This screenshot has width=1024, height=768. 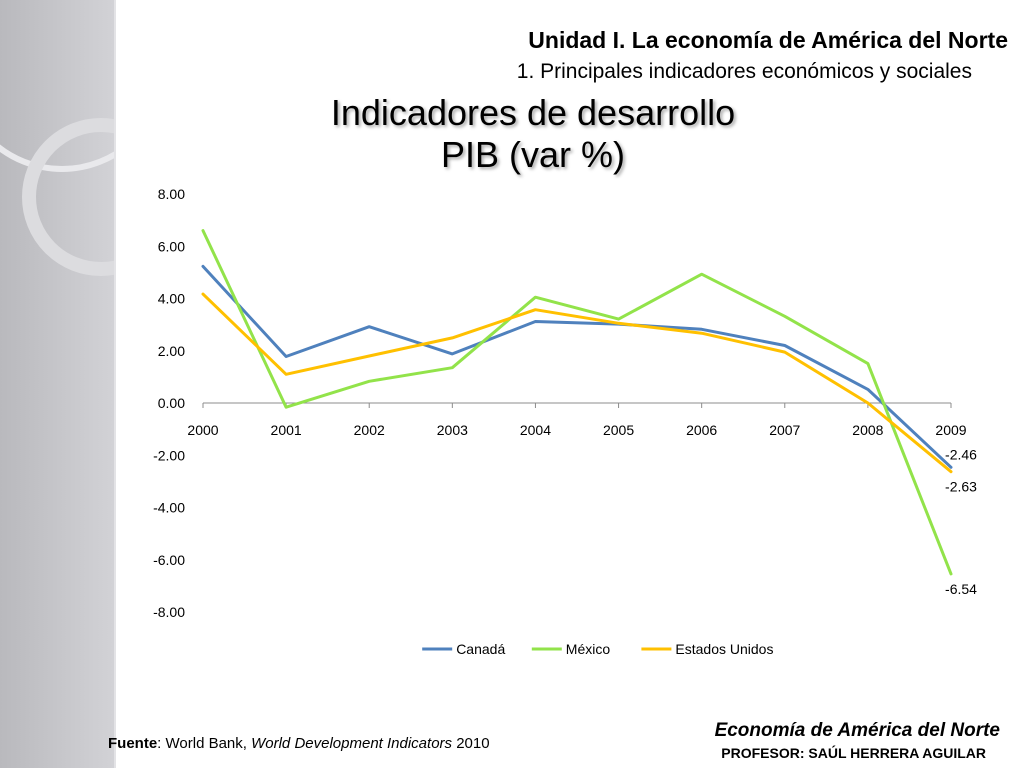 I want to click on x-tick-label: 2009, so click(x=950, y=430).